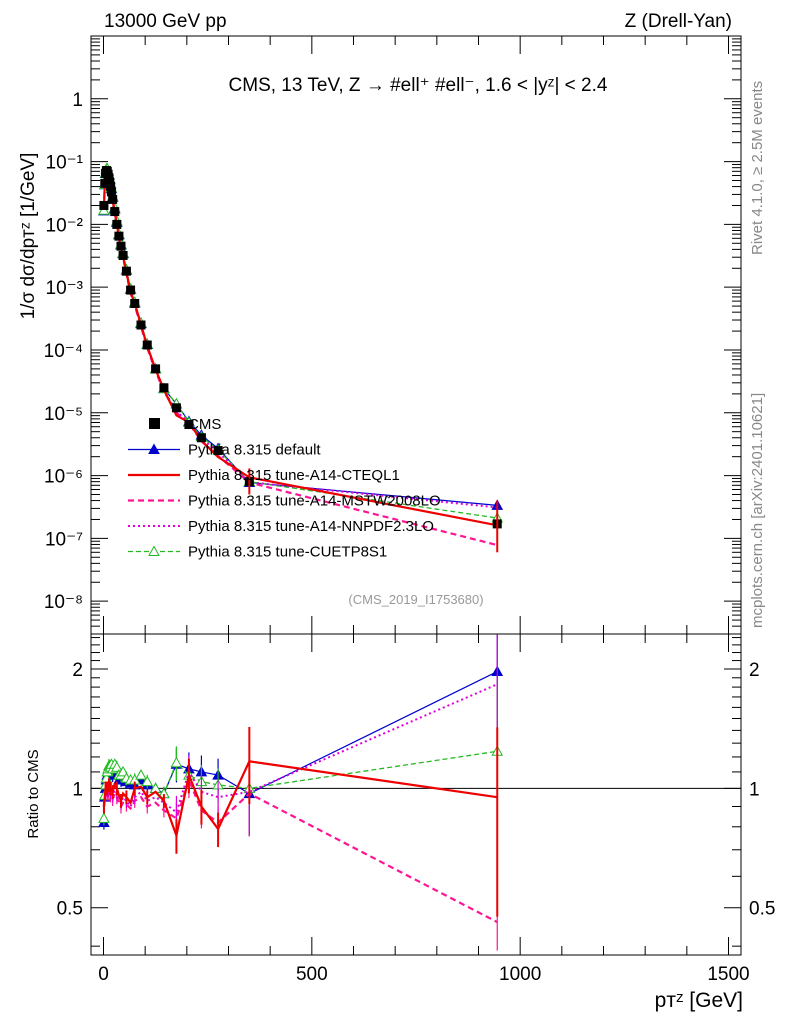  What do you see at coordinates (754, 670) in the screenshot?
I see `ratio-tick-label-right: 2` at bounding box center [754, 670].